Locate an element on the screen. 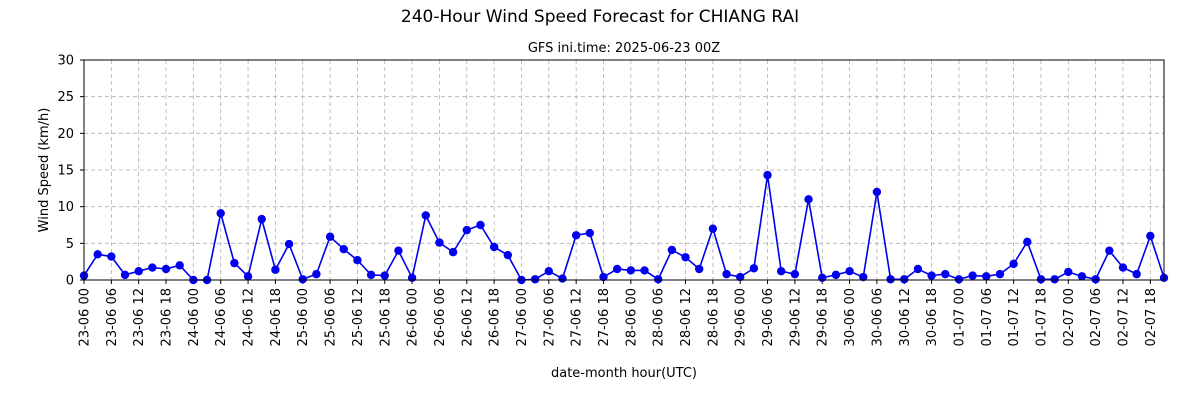 The width and height of the screenshot is (1200, 400). x-tick-label: 24-06 06 is located at coordinates (221, 317).